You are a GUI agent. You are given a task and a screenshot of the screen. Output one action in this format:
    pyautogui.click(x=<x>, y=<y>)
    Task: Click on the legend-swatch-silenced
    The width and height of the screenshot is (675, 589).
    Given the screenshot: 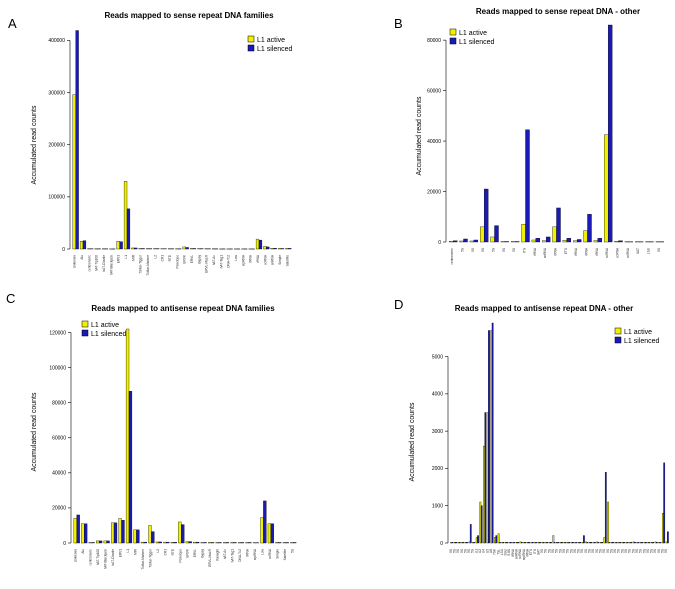 What is the action you would take?
    pyautogui.click(x=618, y=340)
    